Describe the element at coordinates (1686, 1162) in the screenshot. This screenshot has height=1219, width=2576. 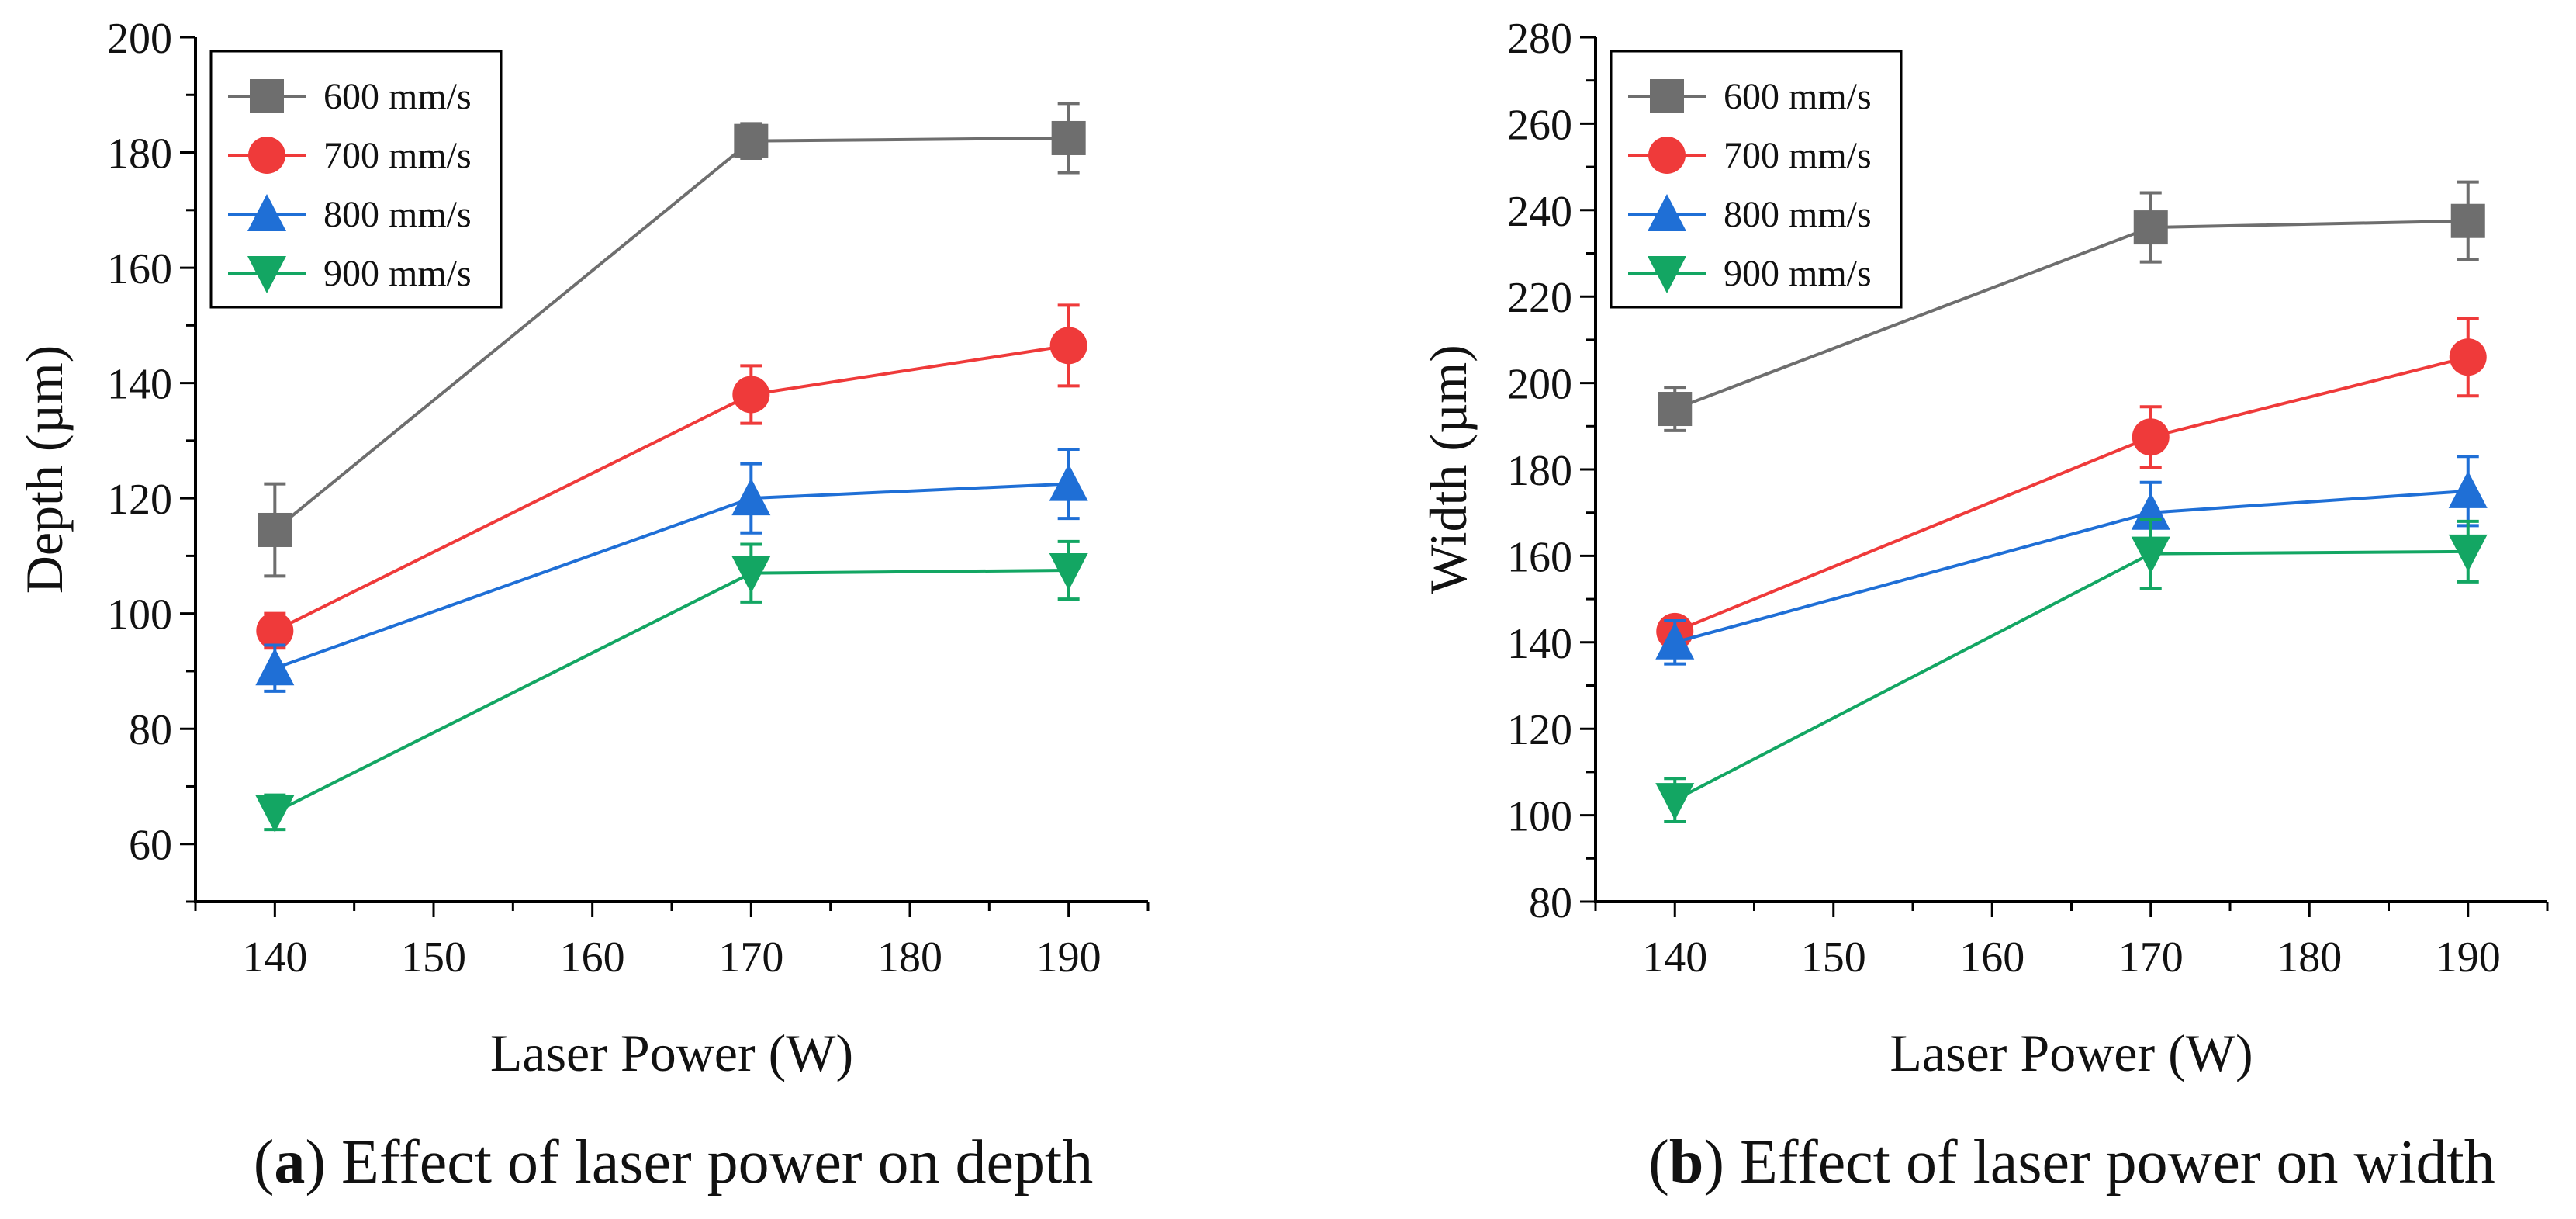
I see `caption-letter: b` at that location.